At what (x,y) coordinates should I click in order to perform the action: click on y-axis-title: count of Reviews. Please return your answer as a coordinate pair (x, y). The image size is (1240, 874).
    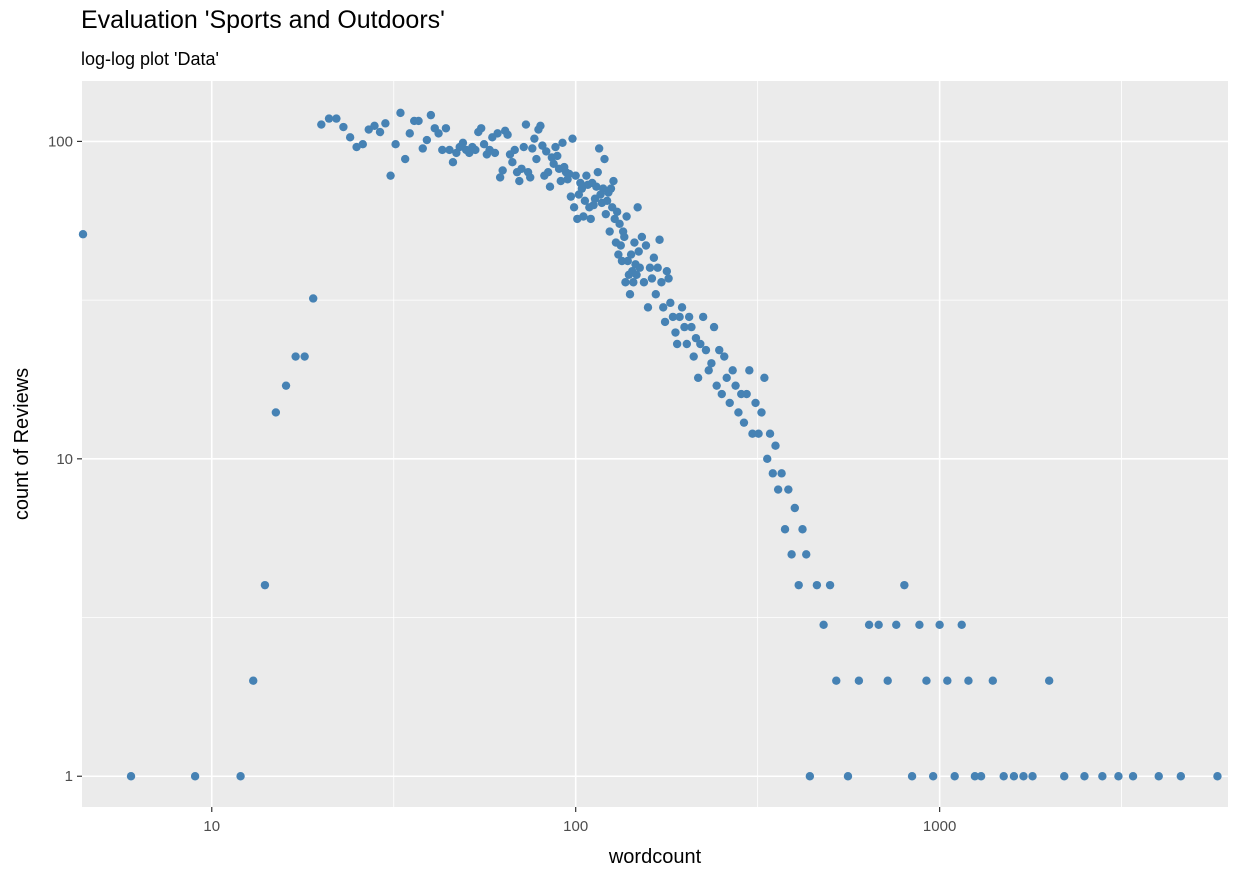
    Looking at the image, I should click on (22, 444).